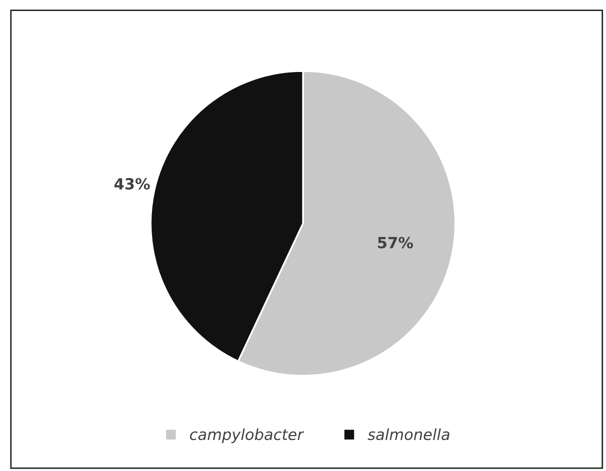 The image size is (606, 471). Describe the element at coordinates (395, 242) in the screenshot. I see `data-label: 57%` at that location.